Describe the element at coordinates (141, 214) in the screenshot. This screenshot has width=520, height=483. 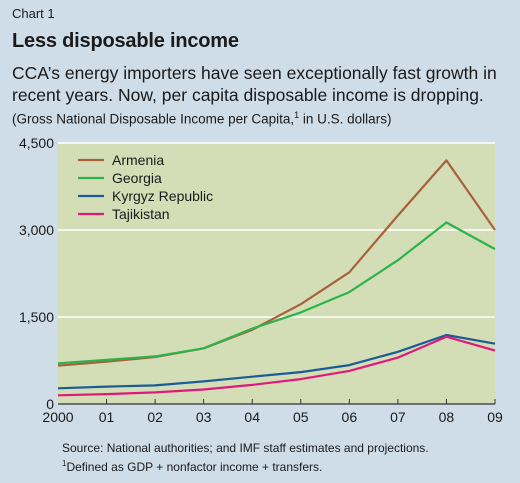
I see `legend-label: Tajikistan` at that location.